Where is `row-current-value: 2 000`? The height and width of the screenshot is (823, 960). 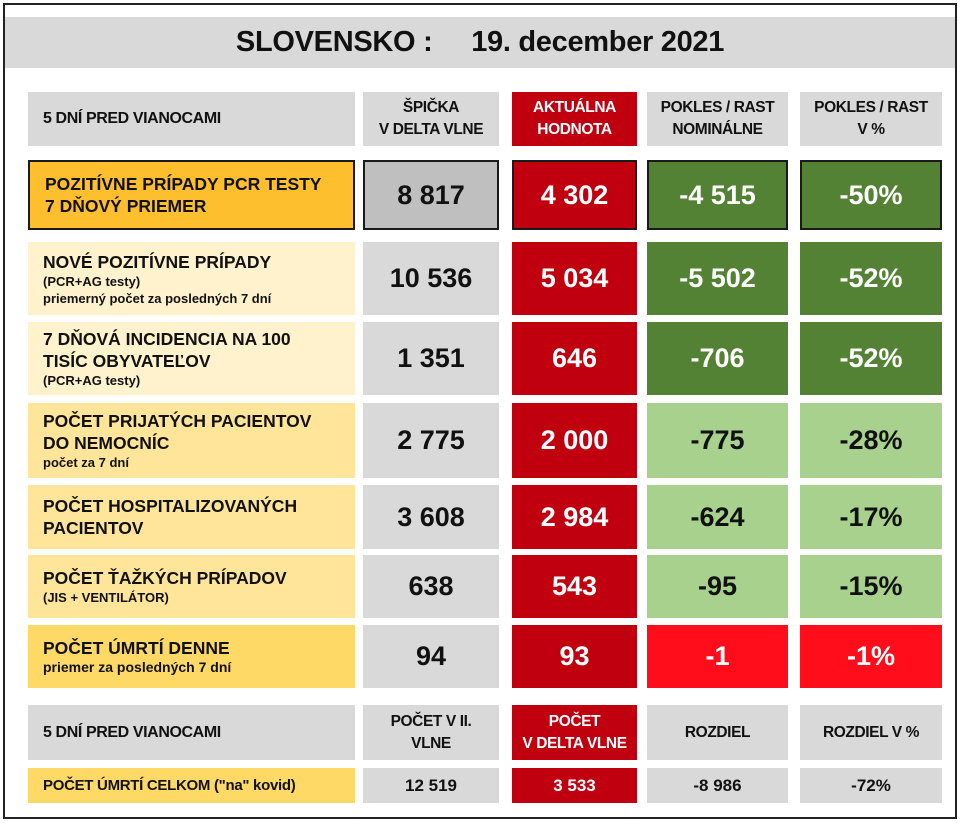
row-current-value: 2 000 is located at coordinates (574, 440).